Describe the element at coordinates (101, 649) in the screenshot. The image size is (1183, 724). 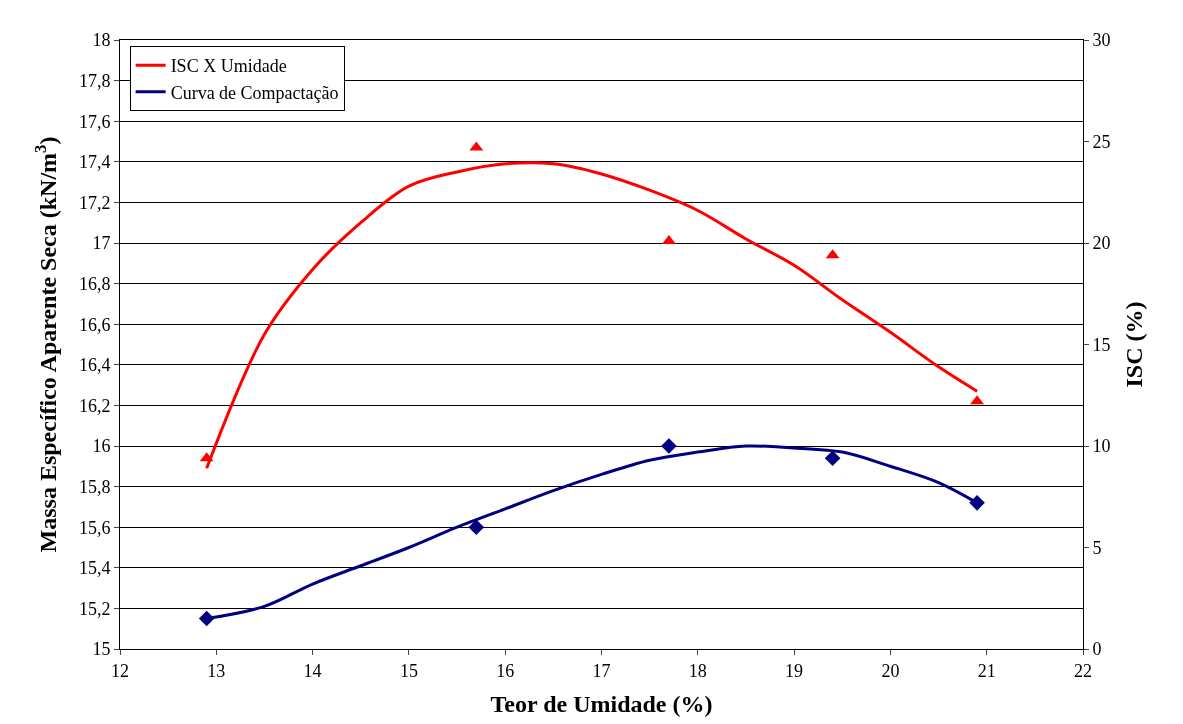
I see `y-tick-label: 15` at that location.